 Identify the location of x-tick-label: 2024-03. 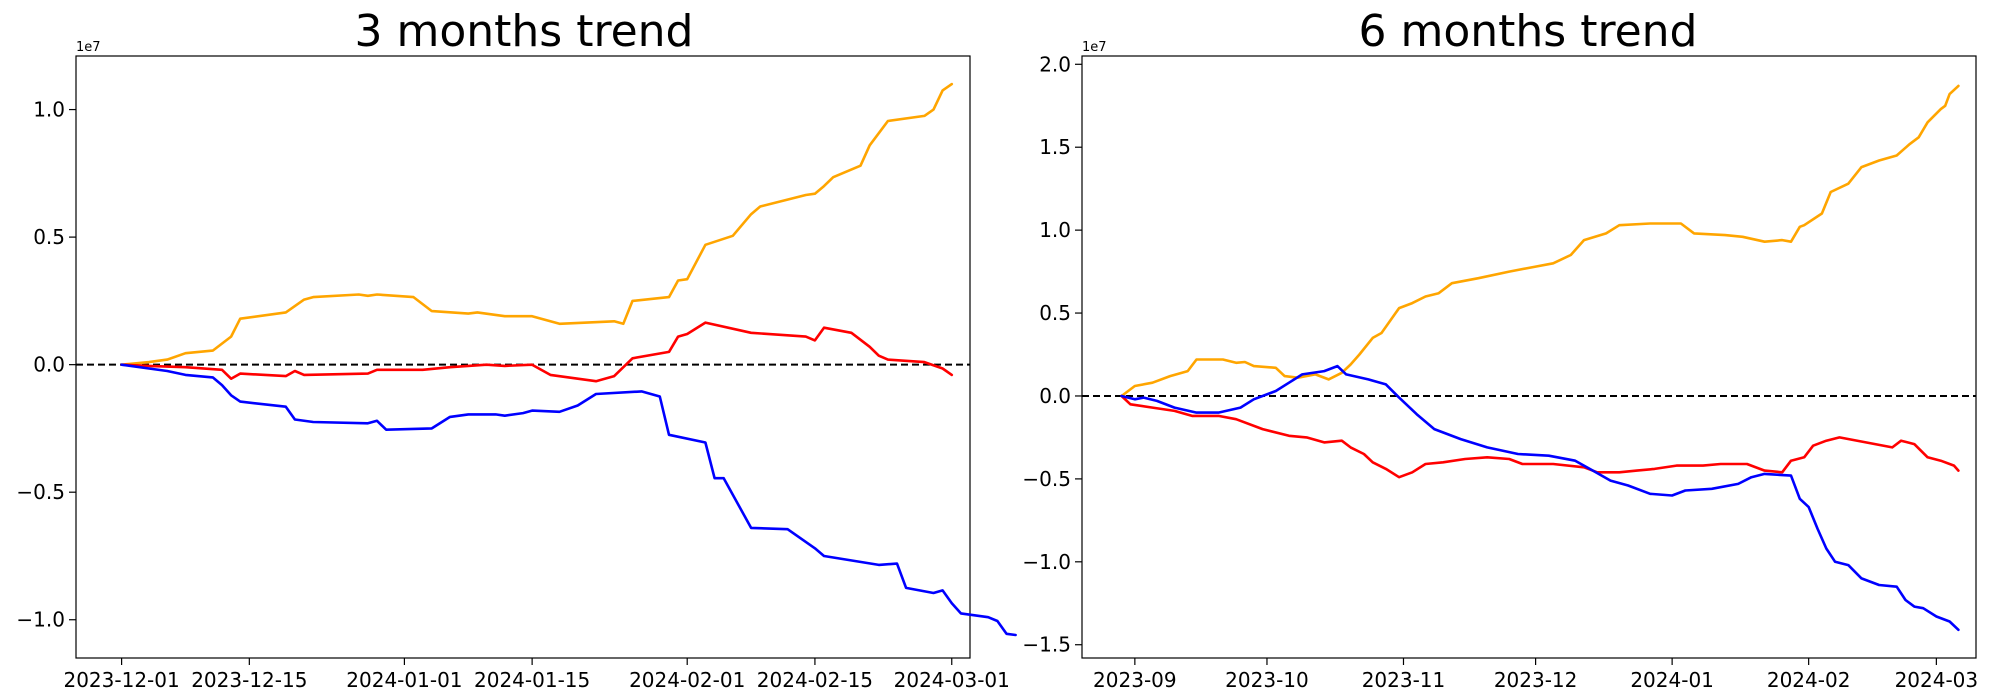
(1937, 680).